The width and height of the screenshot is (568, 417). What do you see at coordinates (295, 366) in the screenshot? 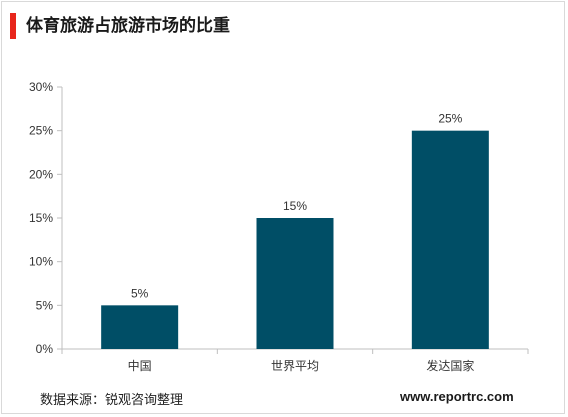
I see `x-tick-label: 世界平均` at bounding box center [295, 366].